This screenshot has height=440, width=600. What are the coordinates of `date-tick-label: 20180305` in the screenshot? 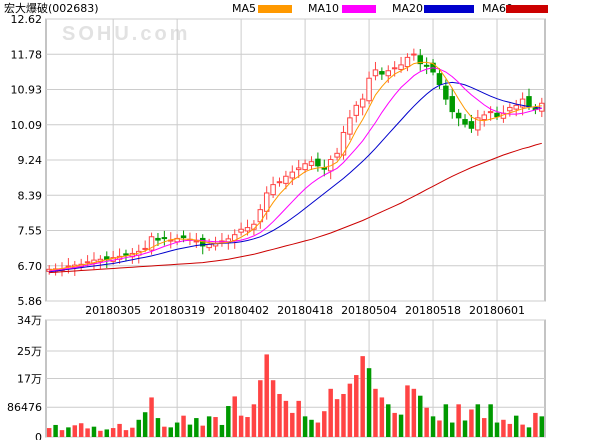 It's located at (113, 310).